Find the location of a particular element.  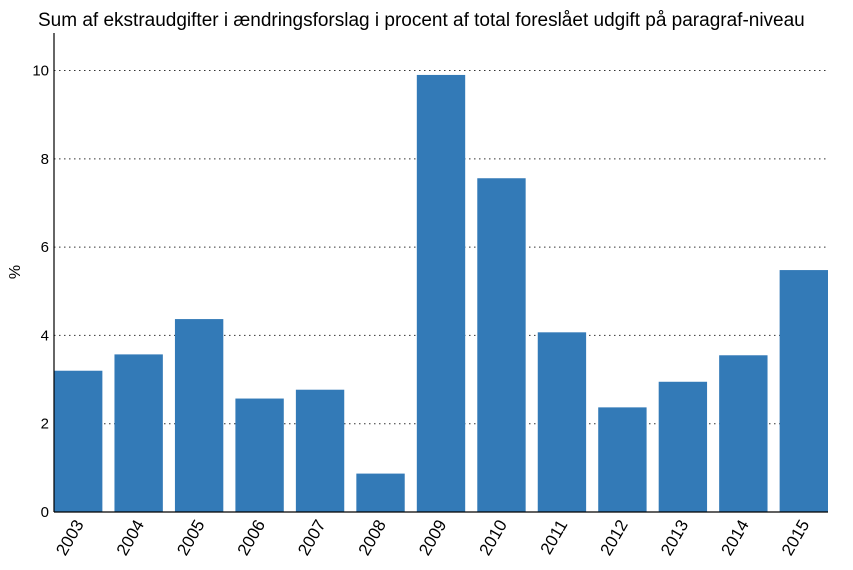

bar-2007 is located at coordinates (320, 450).